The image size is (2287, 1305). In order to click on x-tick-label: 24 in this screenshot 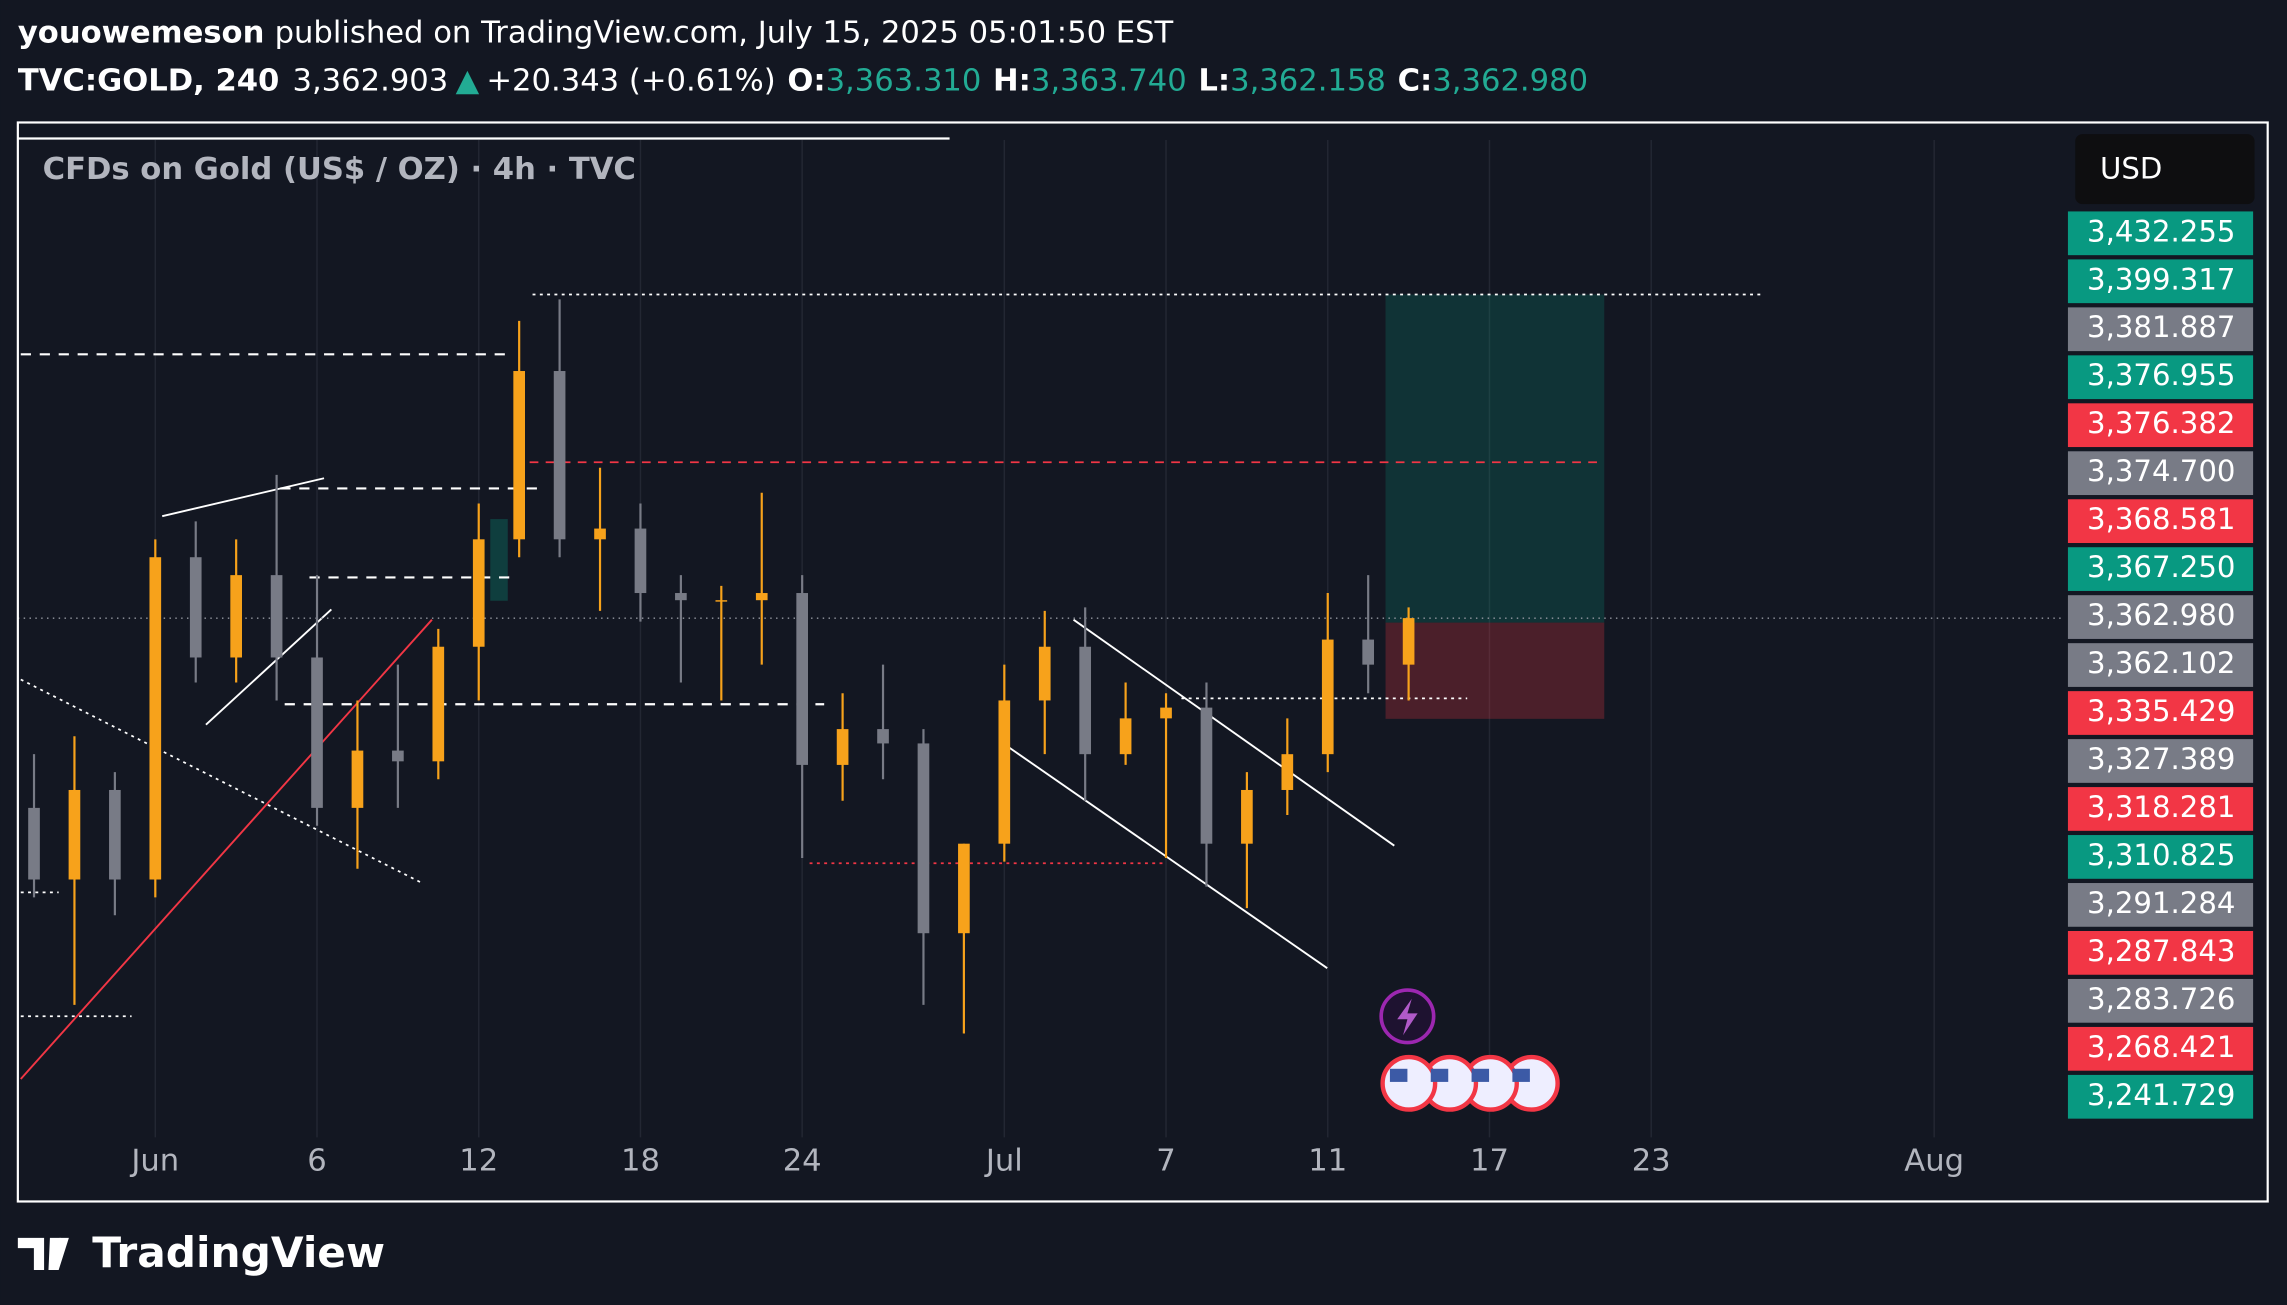, I will do `click(802, 1161)`.